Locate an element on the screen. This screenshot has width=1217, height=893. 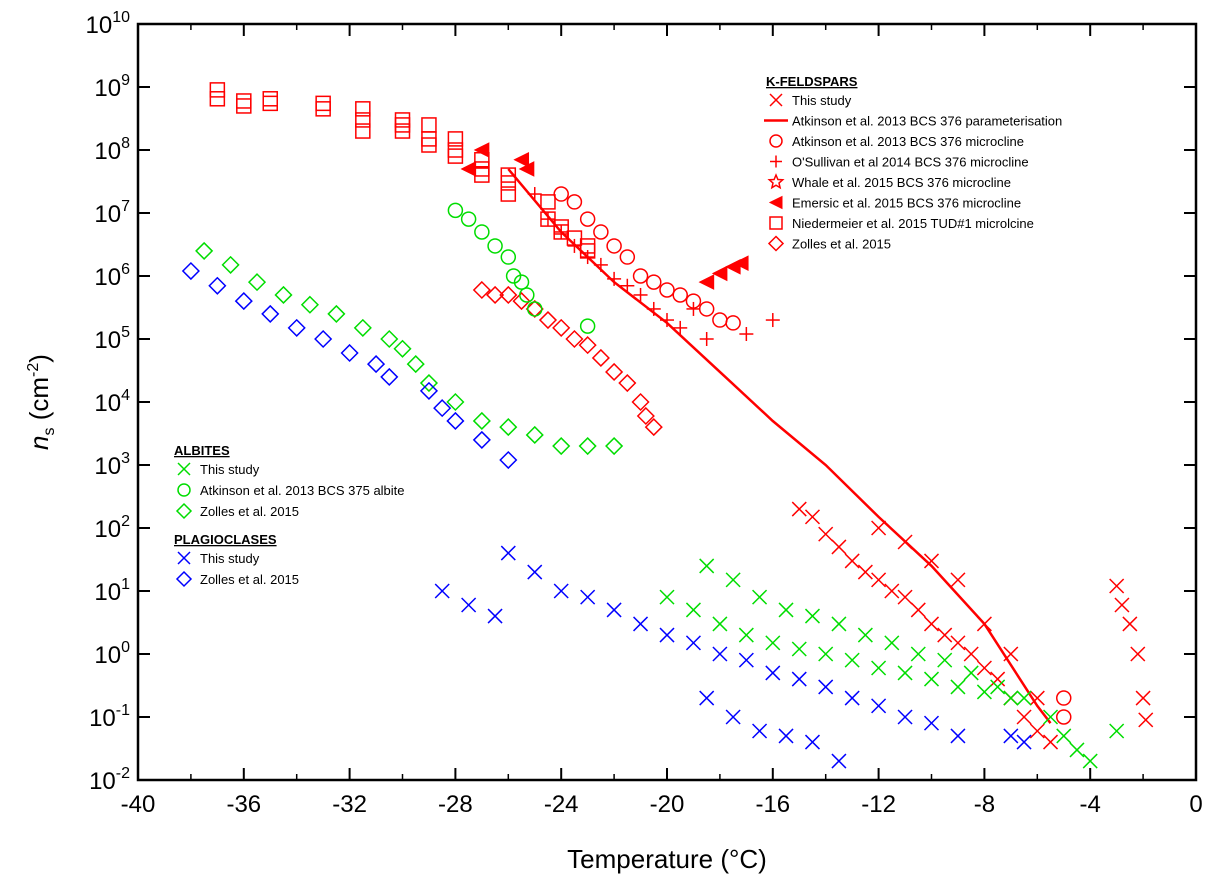
x-tick-label: -20 is located at coordinates (667, 804).